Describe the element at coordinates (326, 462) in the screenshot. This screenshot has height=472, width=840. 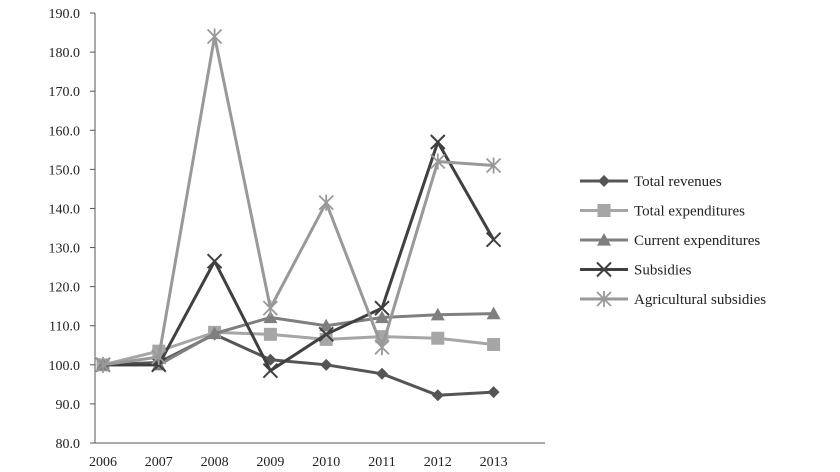
I see `x-tick-label: 2010` at that location.